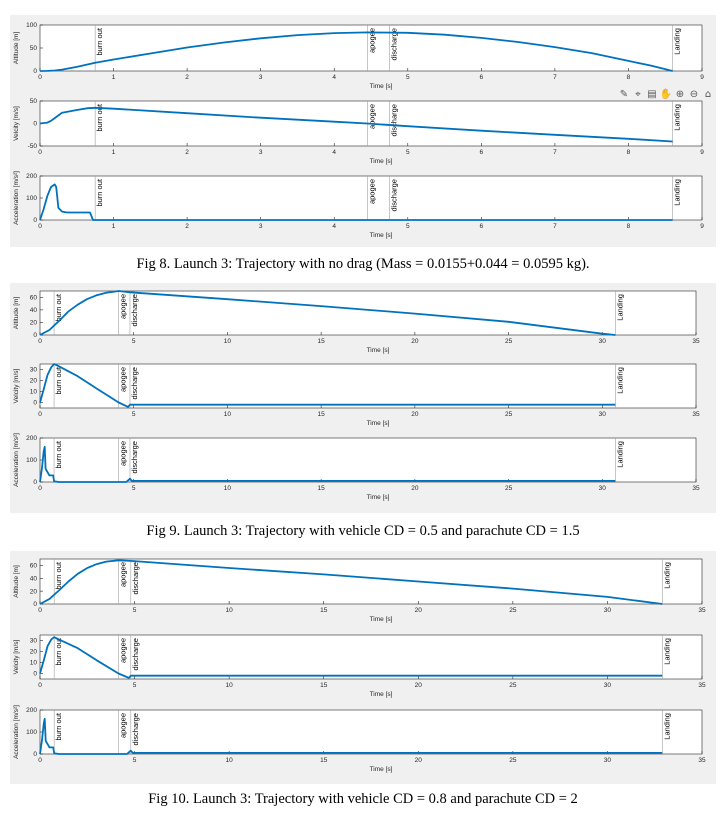  I want to click on axes-toolbar: ✎ ⌖ ▤ ✋ ⊕ ⊖ ⌂, so click(666, 95).